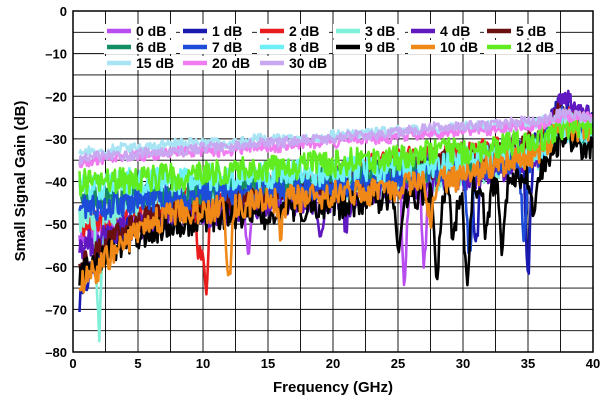 The image size is (603, 402). I want to click on legend-label: 15 dB, so click(155, 63).